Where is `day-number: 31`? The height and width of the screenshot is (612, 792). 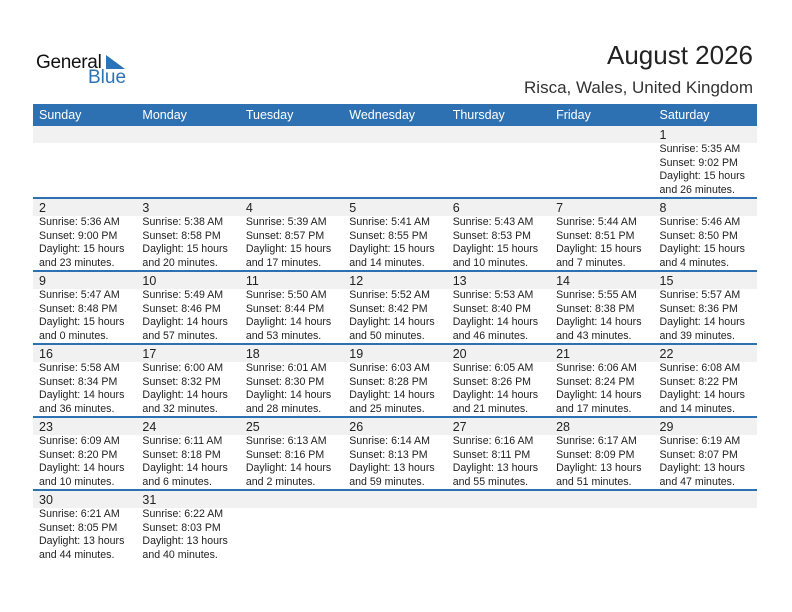
day-number: 31 is located at coordinates (149, 500).